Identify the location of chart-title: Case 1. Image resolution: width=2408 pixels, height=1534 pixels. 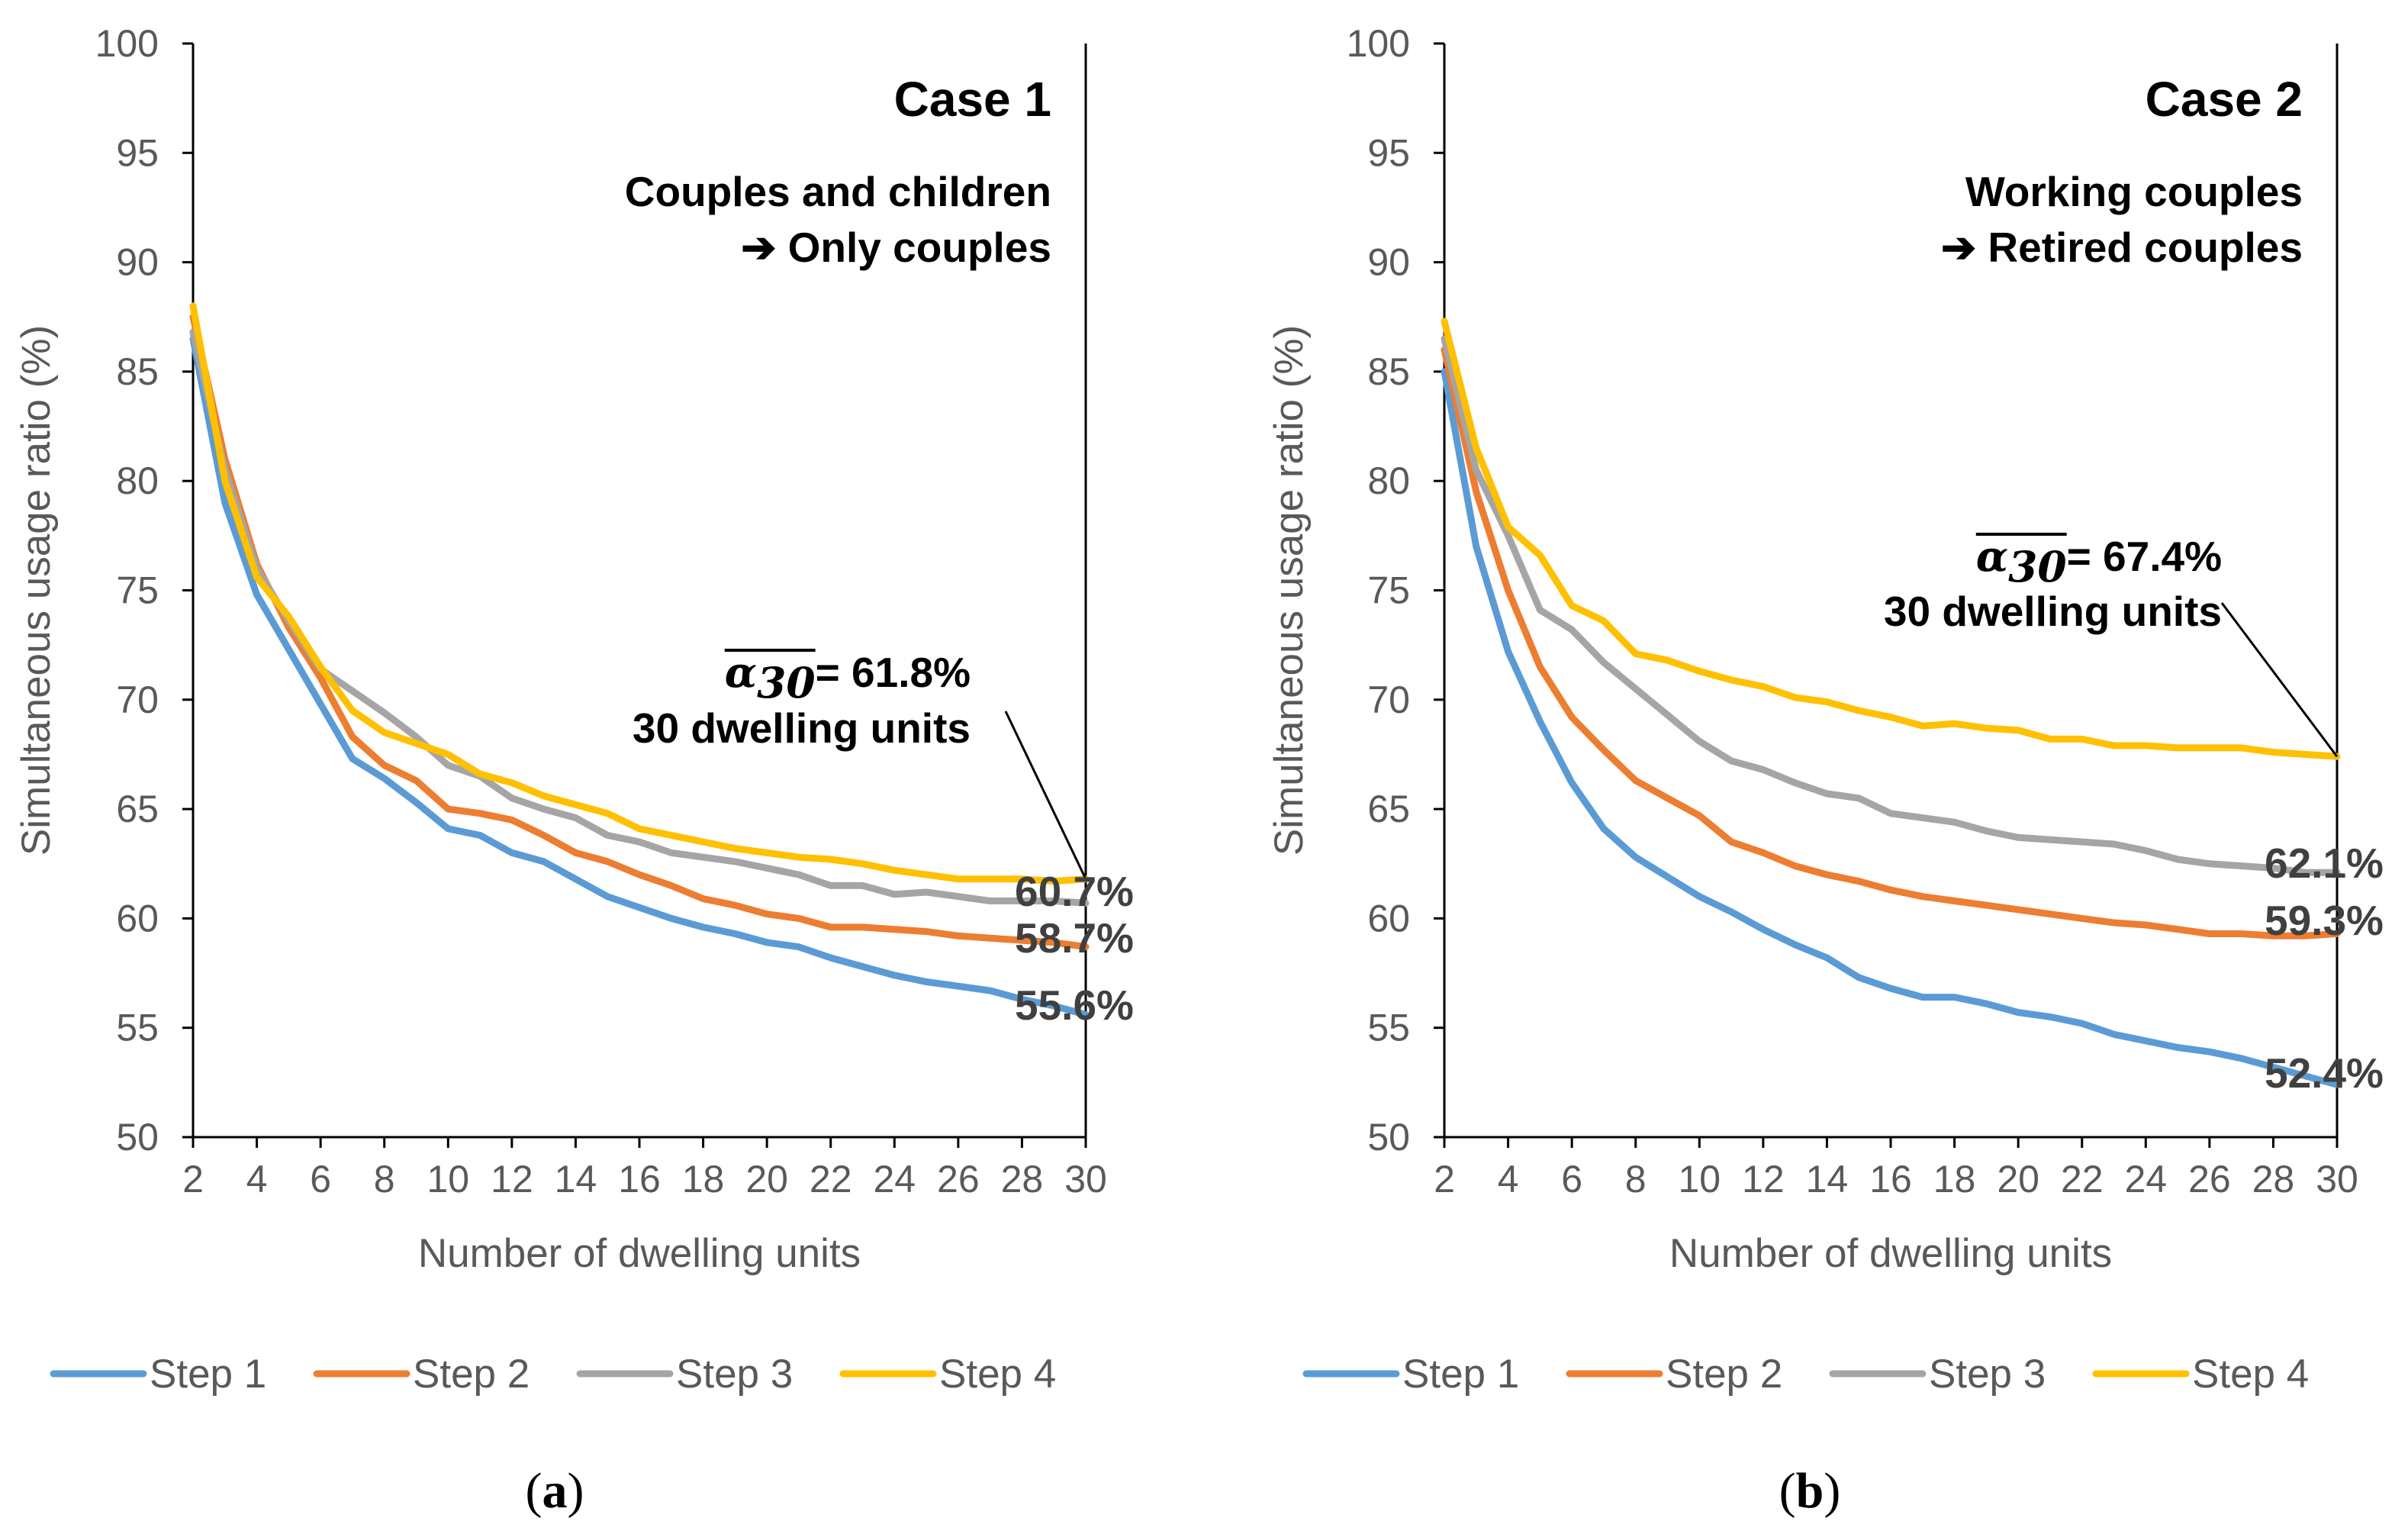
(972, 99).